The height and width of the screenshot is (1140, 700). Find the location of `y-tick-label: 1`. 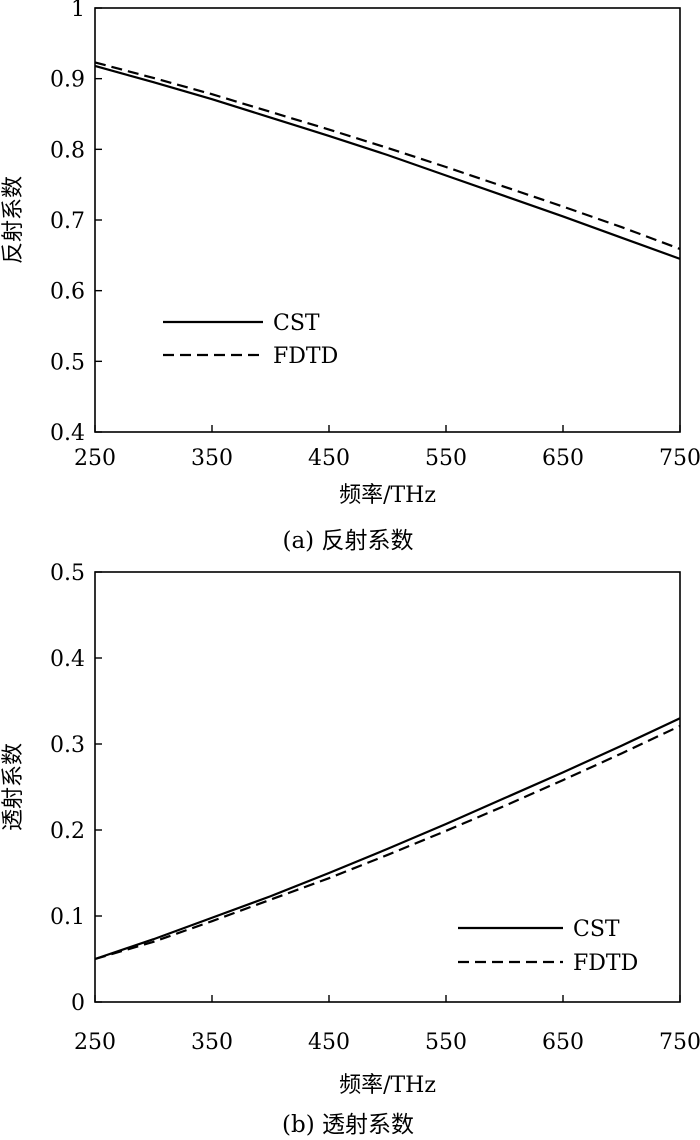

y-tick-label: 1 is located at coordinates (78, 11).